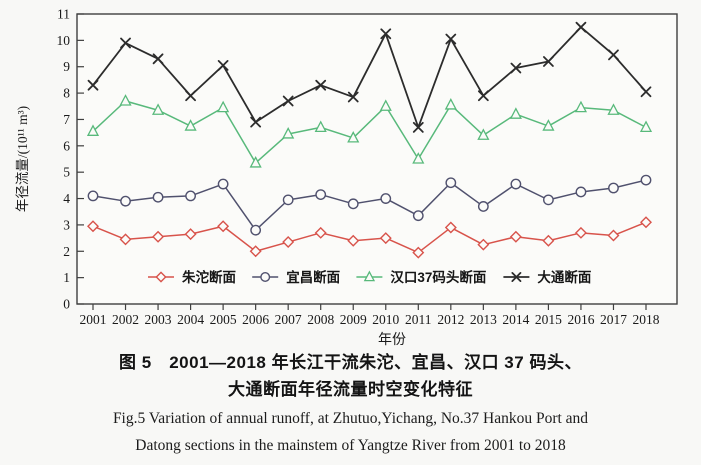 The width and height of the screenshot is (701, 465). What do you see at coordinates (190, 319) in the screenshot?
I see `svg-text: 2004` at bounding box center [190, 319].